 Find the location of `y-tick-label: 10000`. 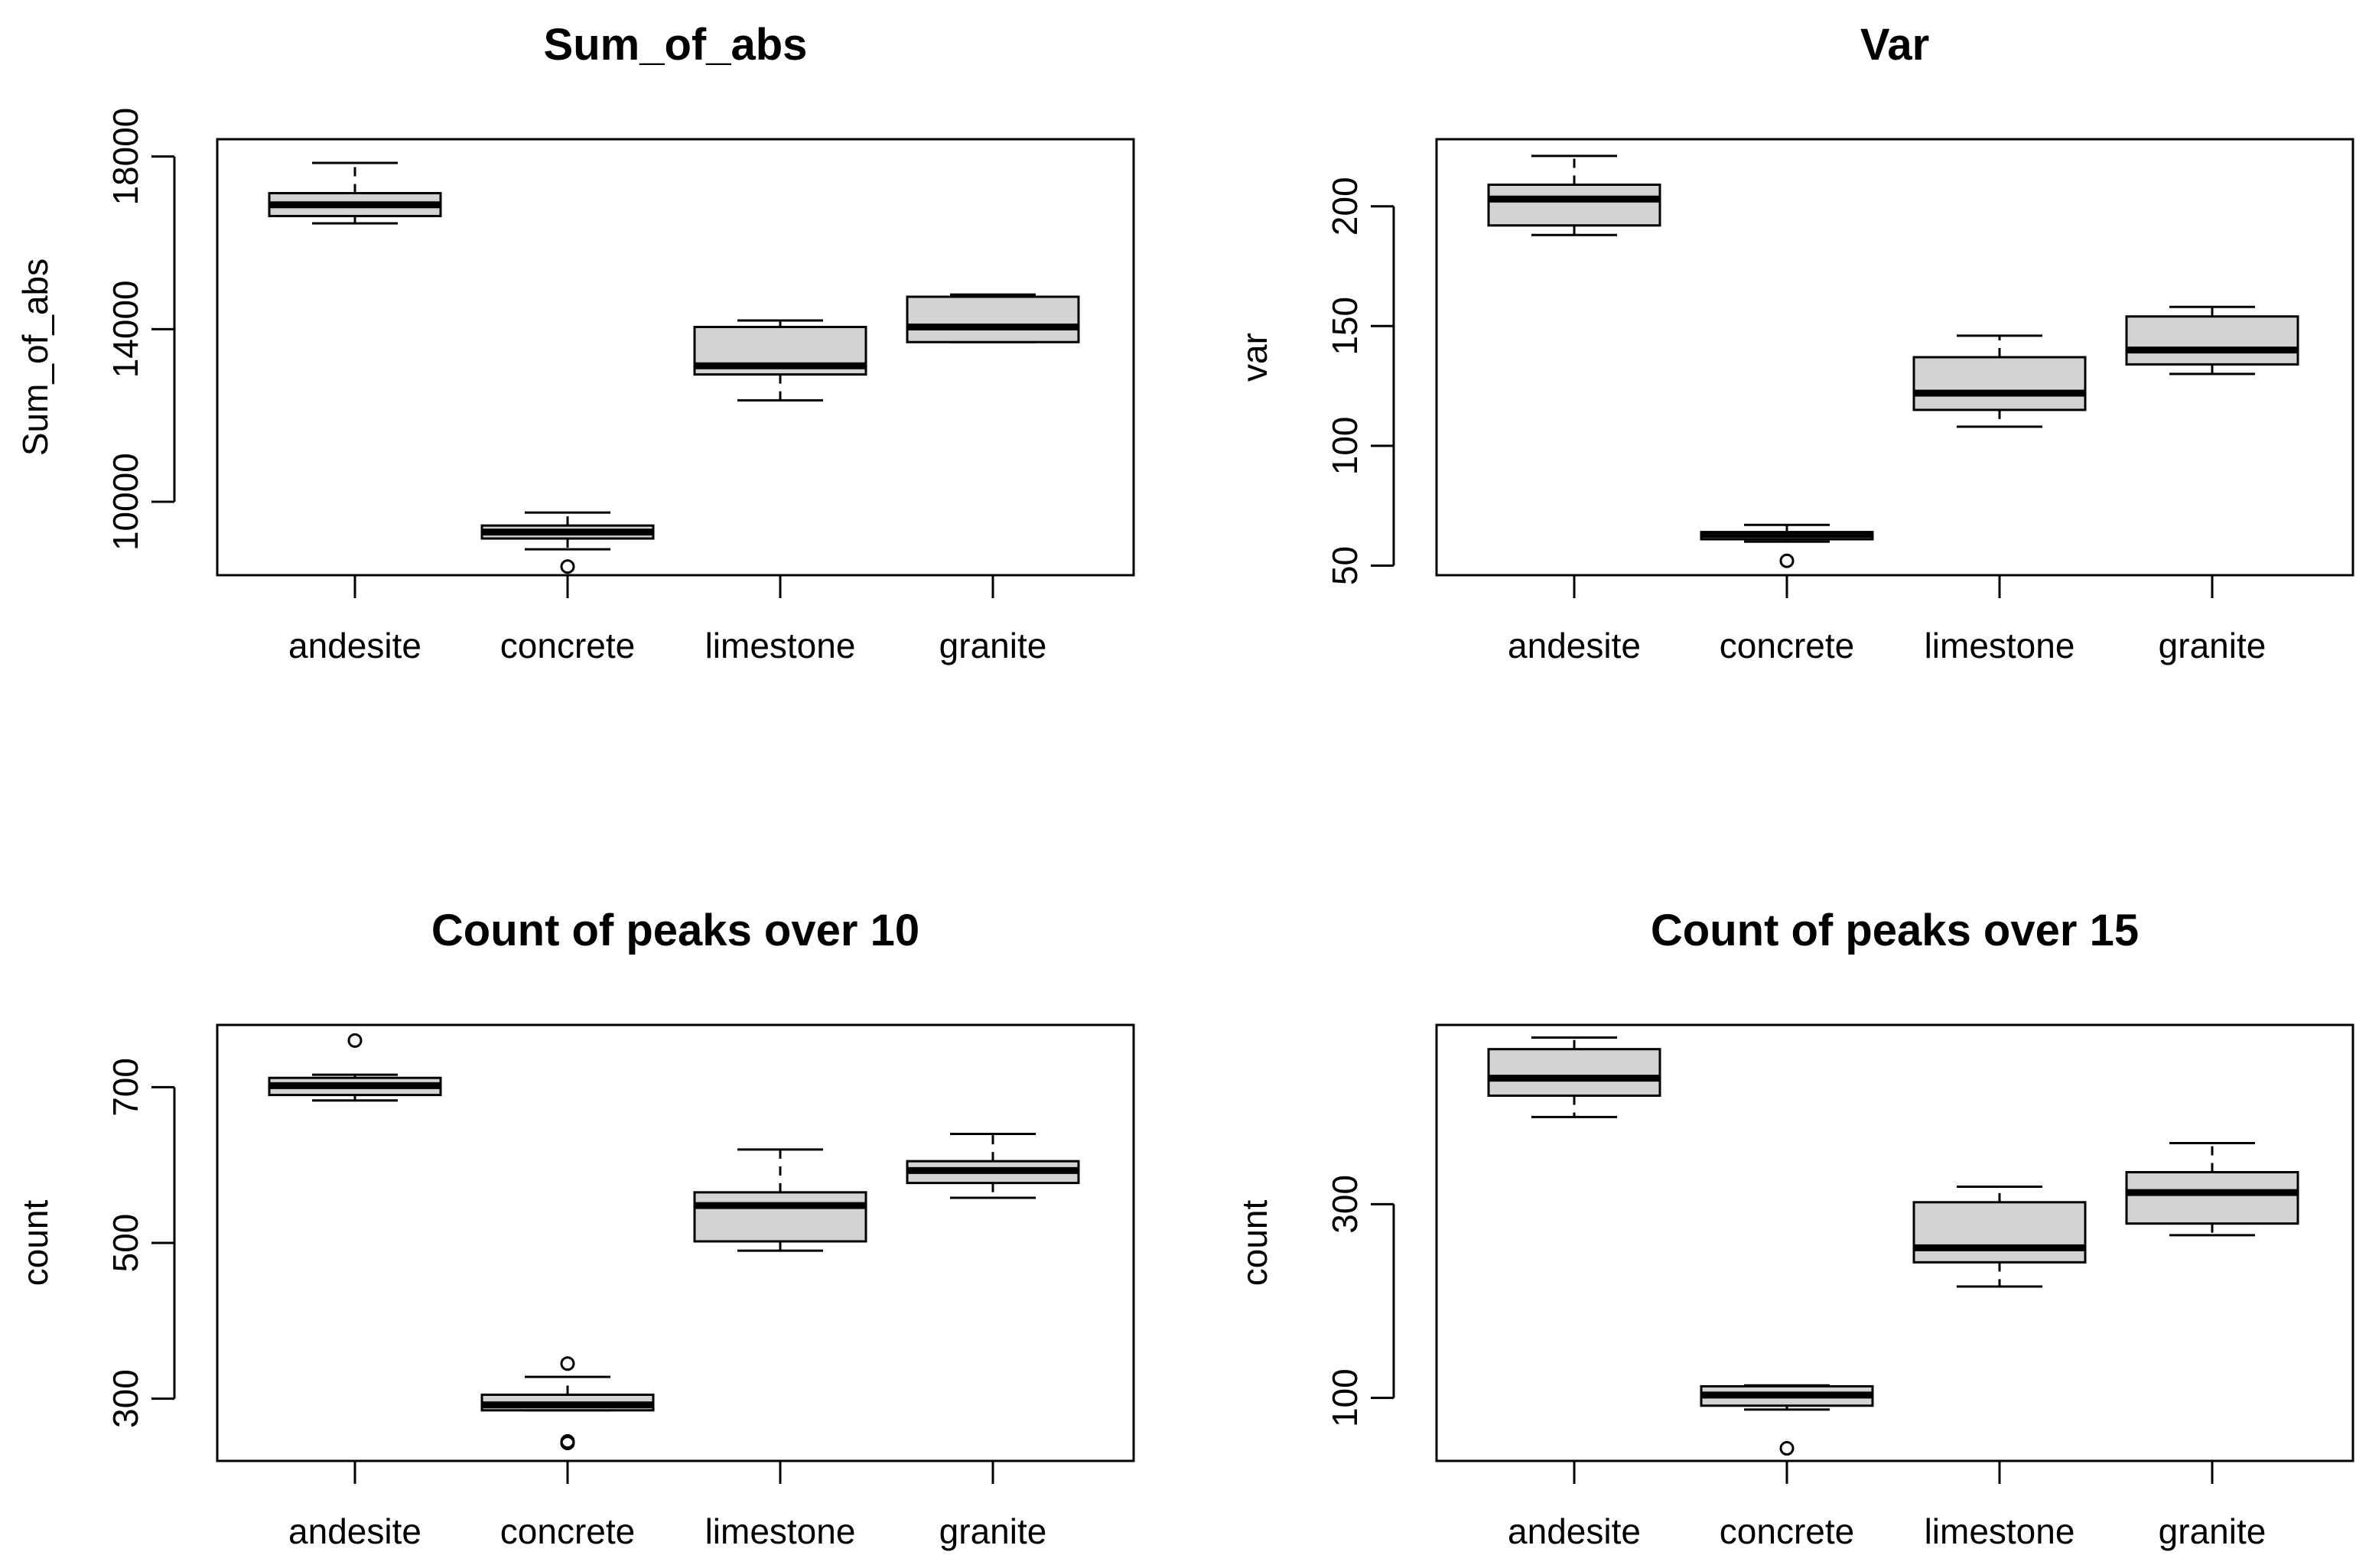

y-tick-label: 10000 is located at coordinates (126, 502).